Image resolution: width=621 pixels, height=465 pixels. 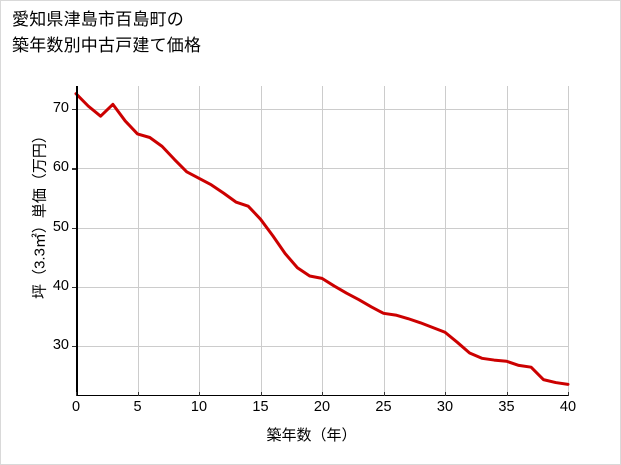 I want to click on y-tick-label: 60, so click(x=60, y=167).